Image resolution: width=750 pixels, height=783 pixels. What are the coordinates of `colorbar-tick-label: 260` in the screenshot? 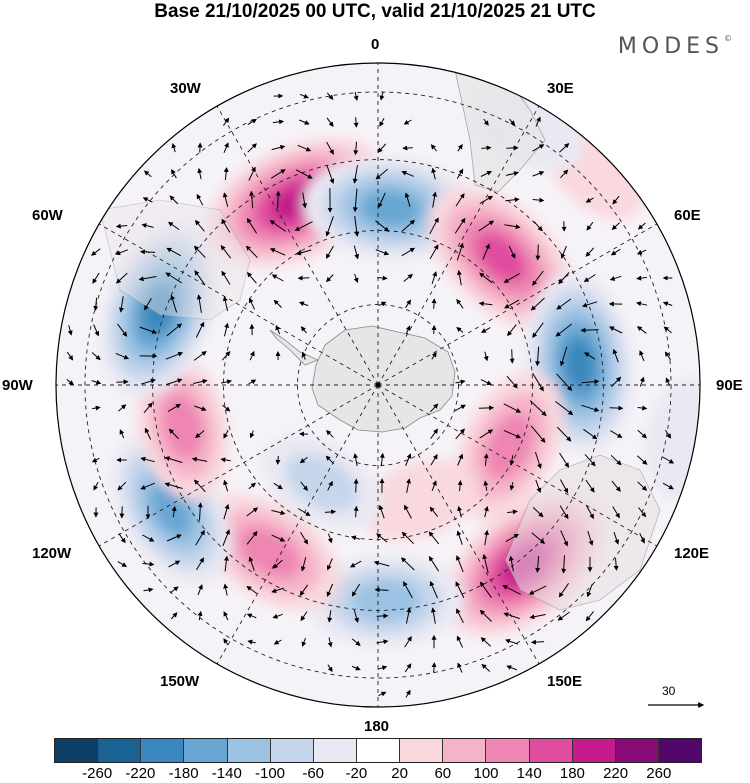 It's located at (659, 773).